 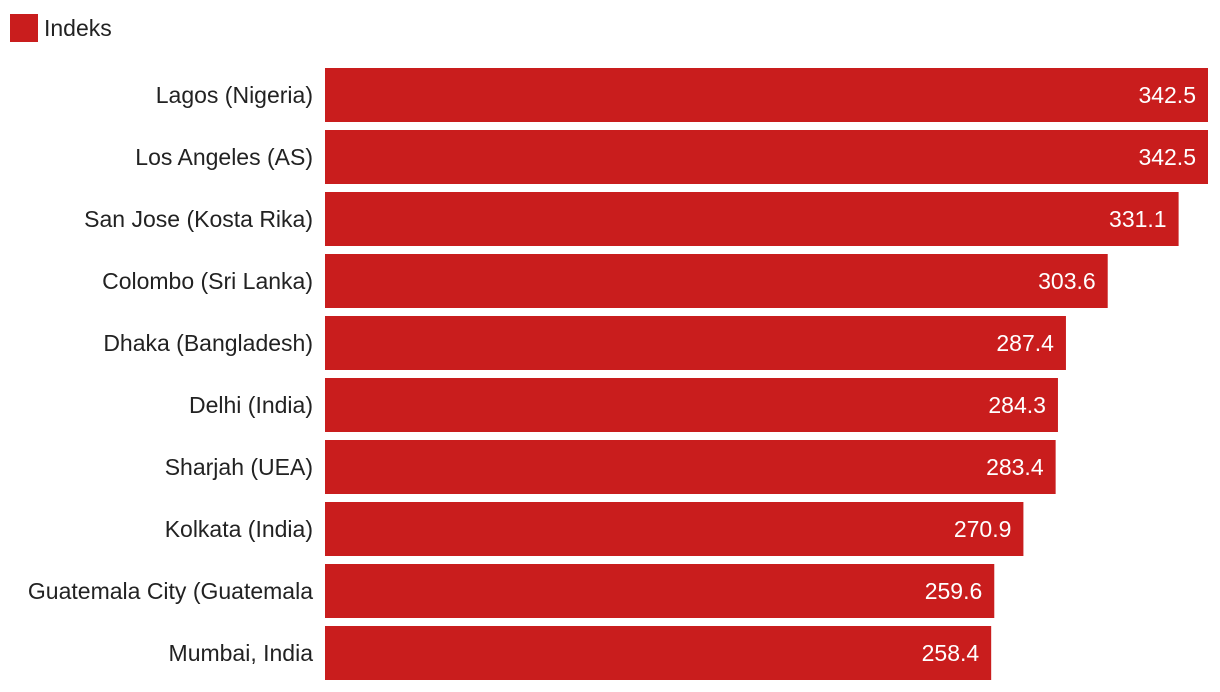 I want to click on value-label: 331.1, so click(x=1138, y=219).